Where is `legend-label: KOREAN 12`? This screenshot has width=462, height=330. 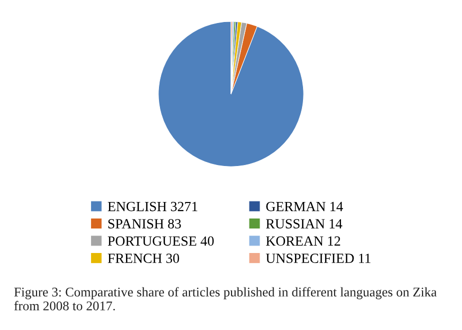
legend-label: KOREAN 12 is located at coordinates (303, 241).